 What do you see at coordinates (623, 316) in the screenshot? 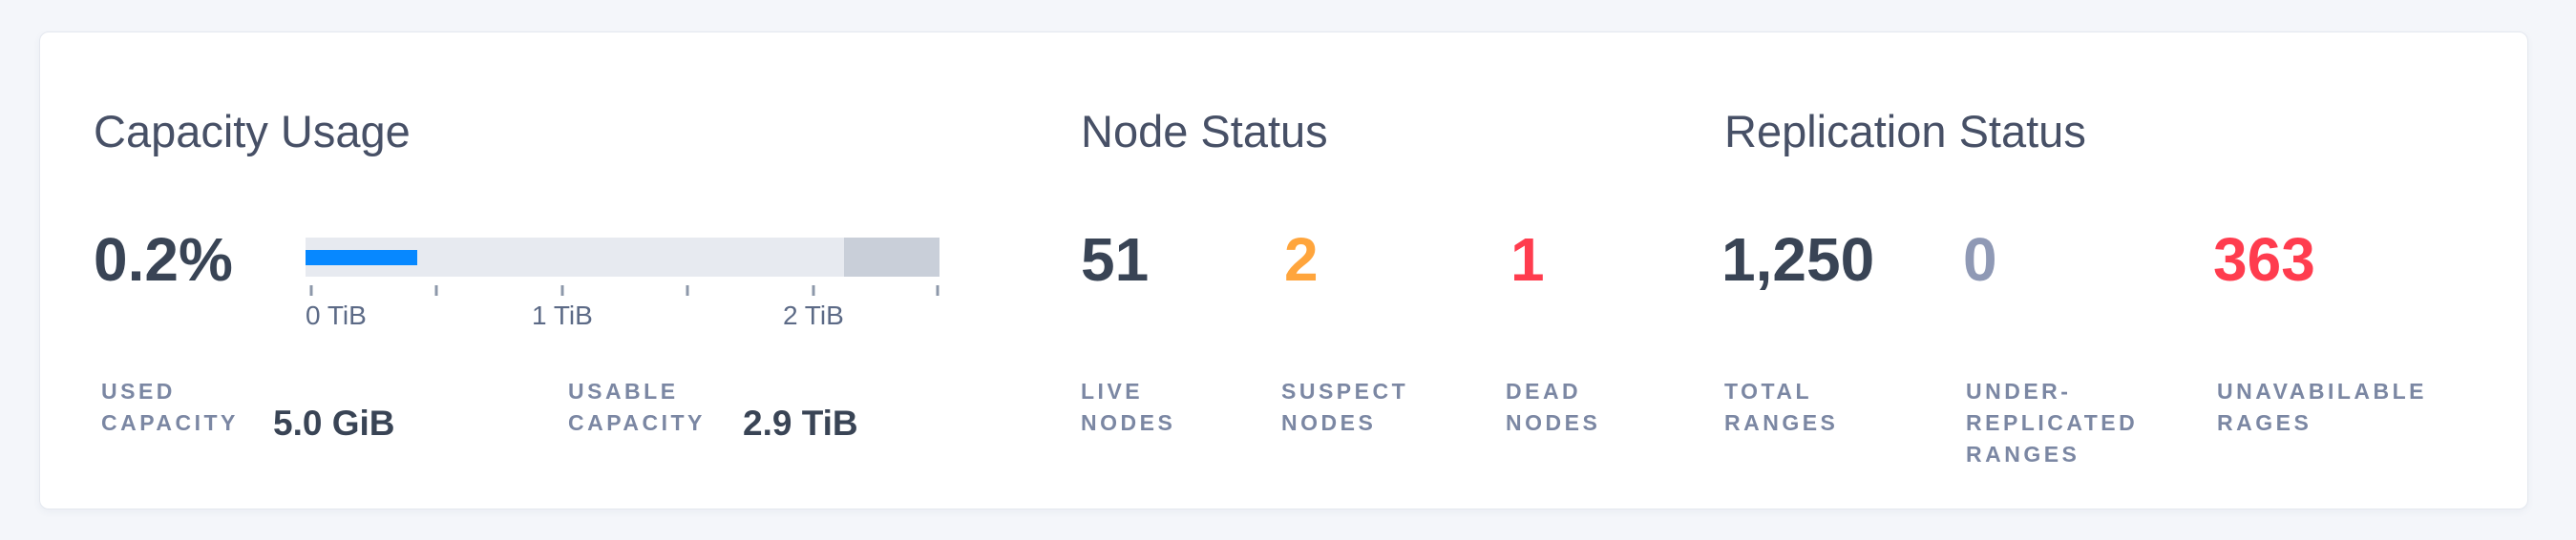
I see `capacity-axis-labels: 0 TiB 1 TiB 2 TiB` at bounding box center [623, 316].